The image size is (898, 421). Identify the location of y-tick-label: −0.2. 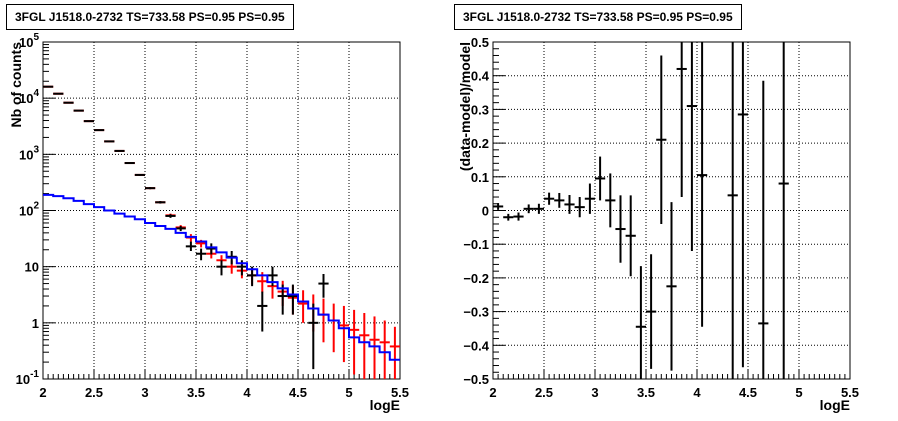
(476, 278).